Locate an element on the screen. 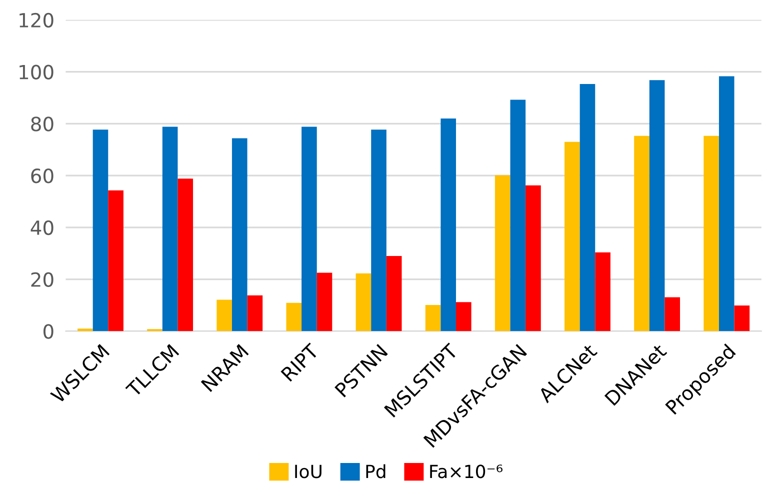 This screenshot has height=498, width=773. legend-label: Pd is located at coordinates (376, 471).